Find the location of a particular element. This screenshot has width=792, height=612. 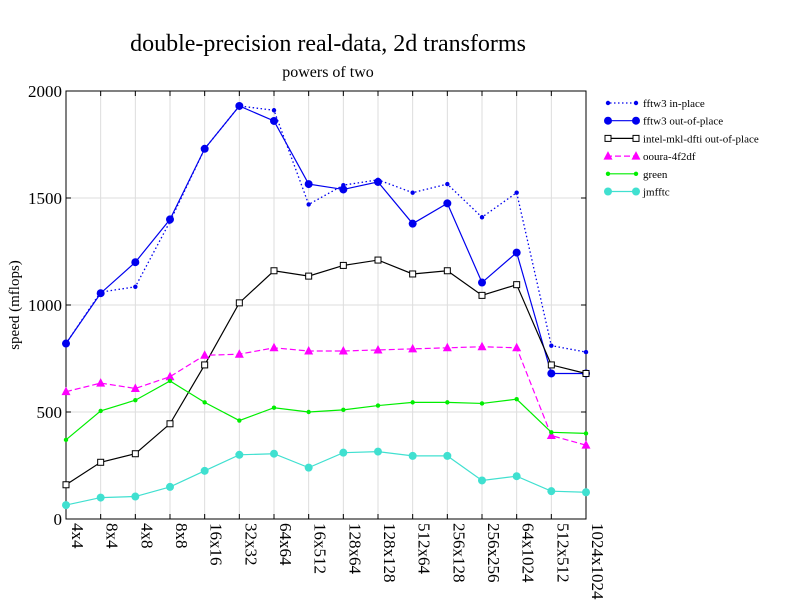

legend-label: green is located at coordinates (655, 175).